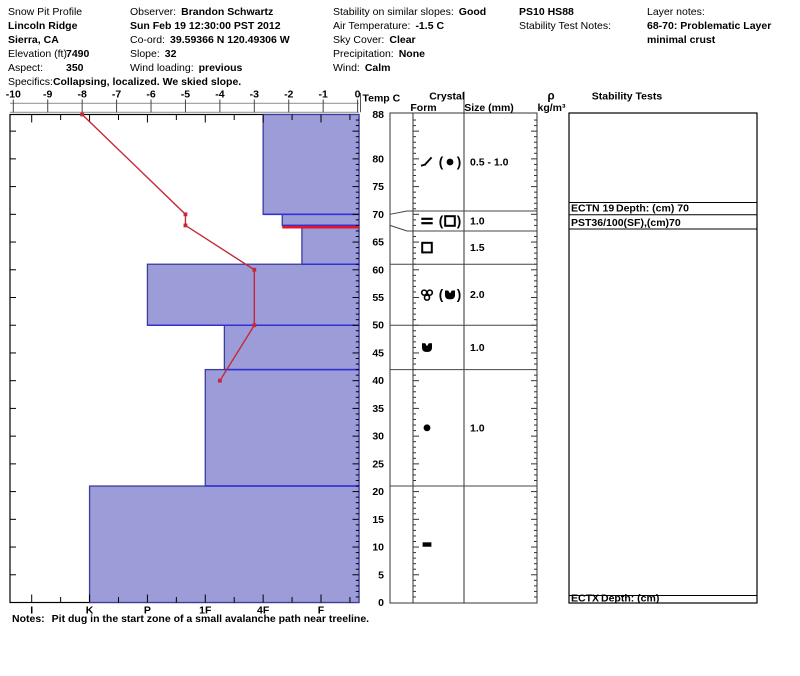 Image resolution: width=800 pixels, height=676 pixels. I want to click on temp-tick-label: -6, so click(150, 95).